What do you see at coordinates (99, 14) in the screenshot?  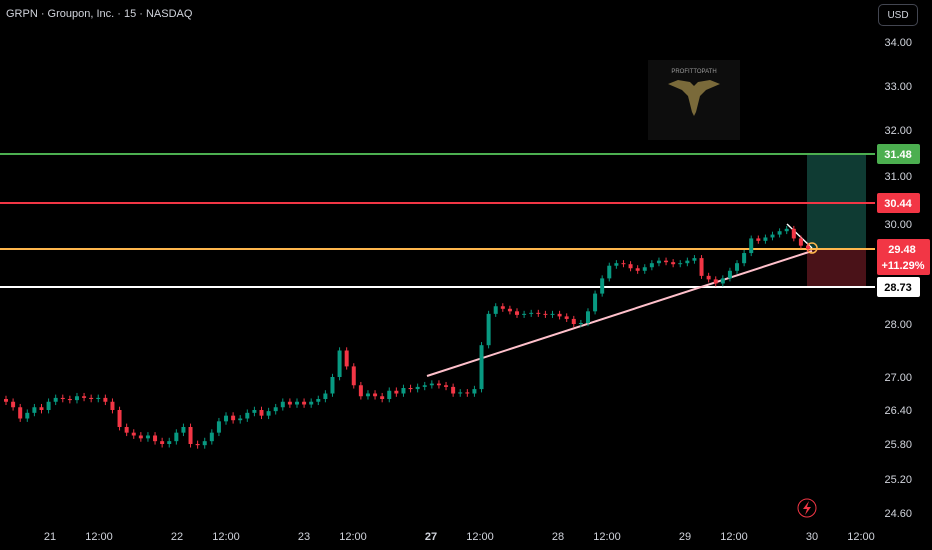 I see `symbol-title: GRPN · Groupon, Inc. · 15 · NASDAQ` at bounding box center [99, 14].